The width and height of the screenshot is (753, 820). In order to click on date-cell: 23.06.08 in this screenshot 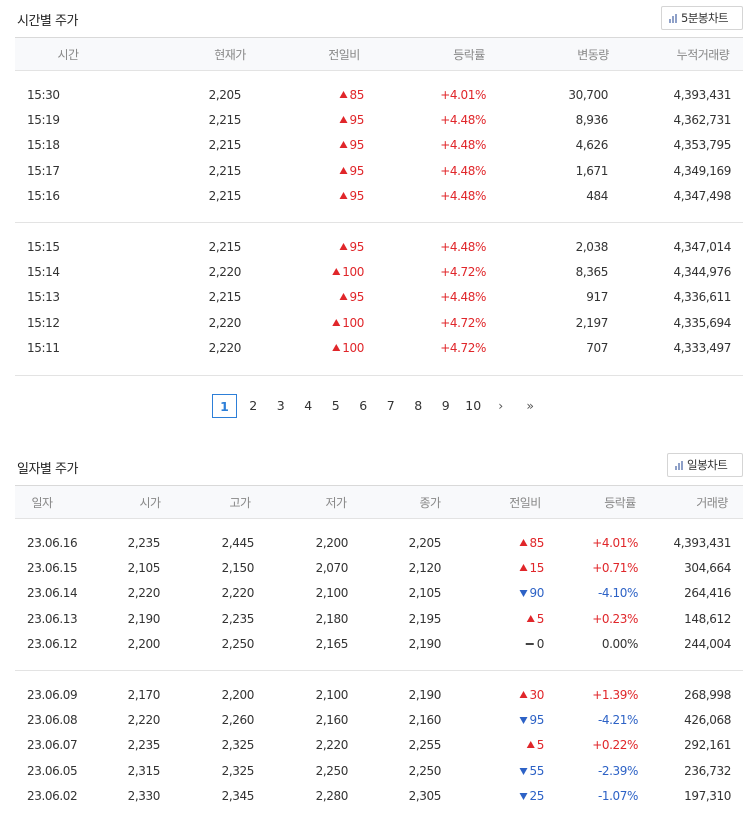, I will do `click(52, 720)`.